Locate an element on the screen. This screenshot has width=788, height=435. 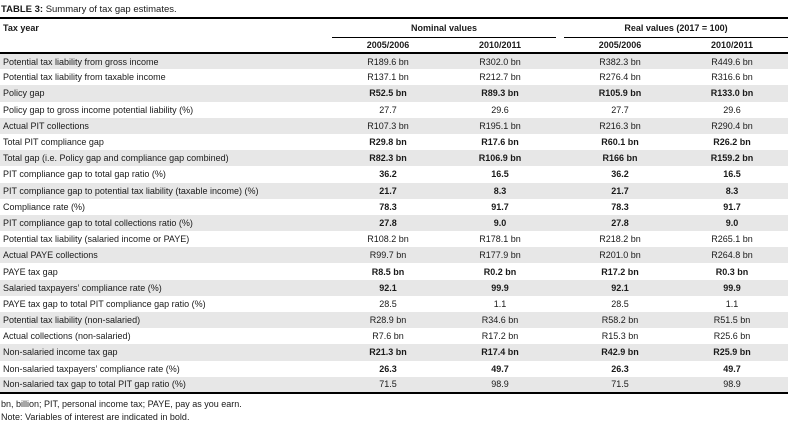
column-header-real-2010-2011: 2010/2011 is located at coordinates (732, 45).